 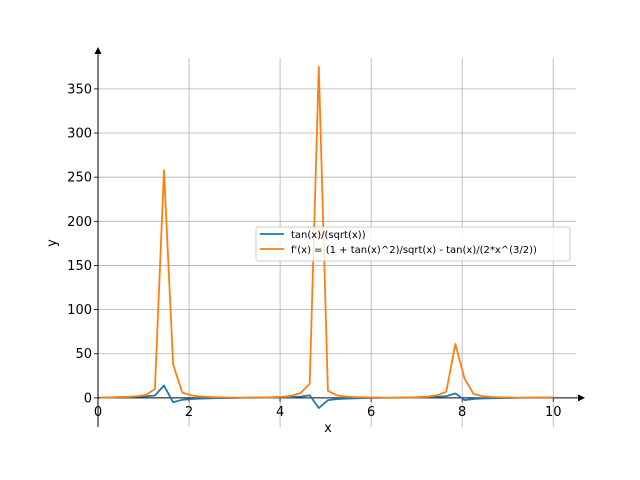 What do you see at coordinates (79, 89) in the screenshot?
I see `y-tick-label: 350` at bounding box center [79, 89].